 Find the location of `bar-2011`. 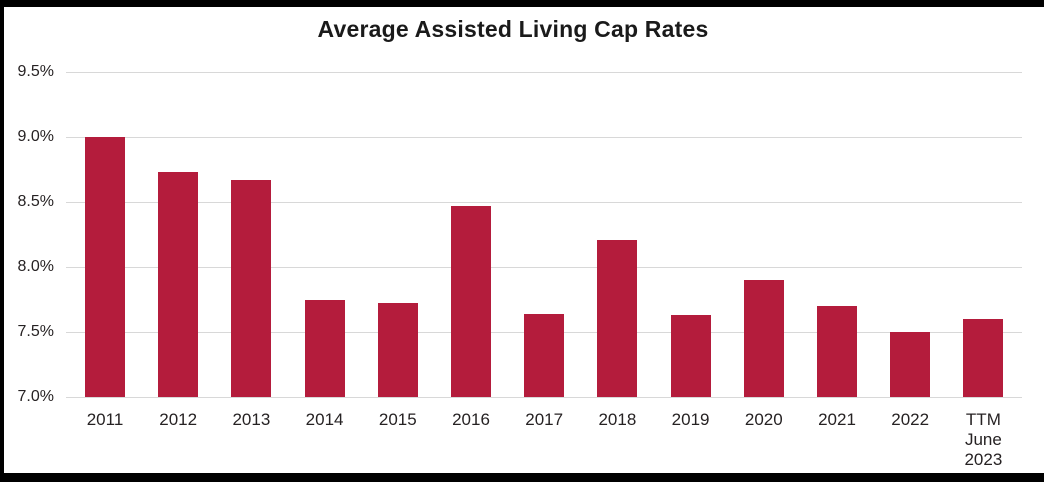

bar-2011 is located at coordinates (105, 267).